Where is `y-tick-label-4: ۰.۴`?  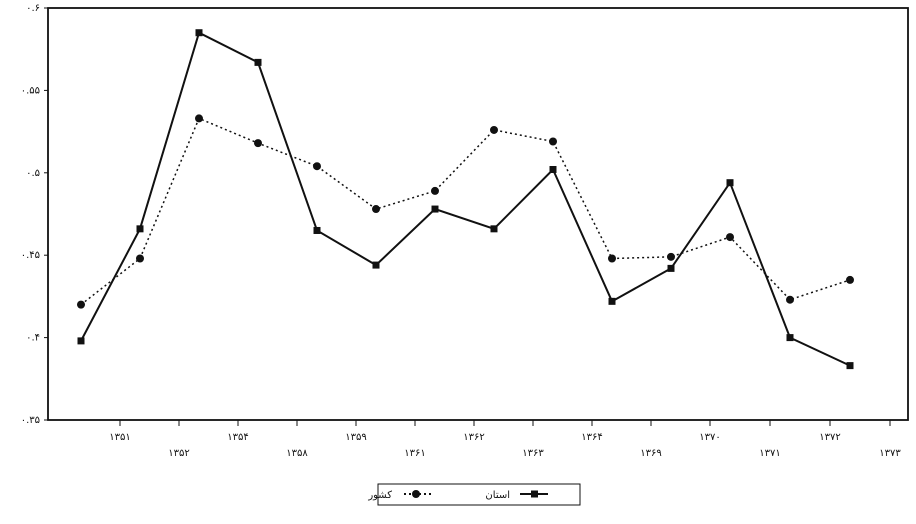 y-tick-label-4: ۰.۴ is located at coordinates (33, 338).